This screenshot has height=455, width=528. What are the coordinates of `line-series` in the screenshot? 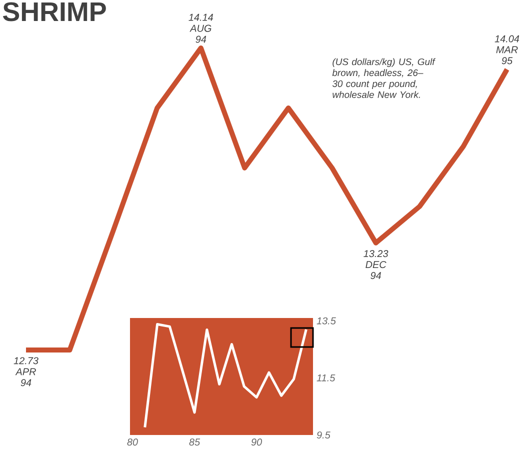 It's located at (226, 376).